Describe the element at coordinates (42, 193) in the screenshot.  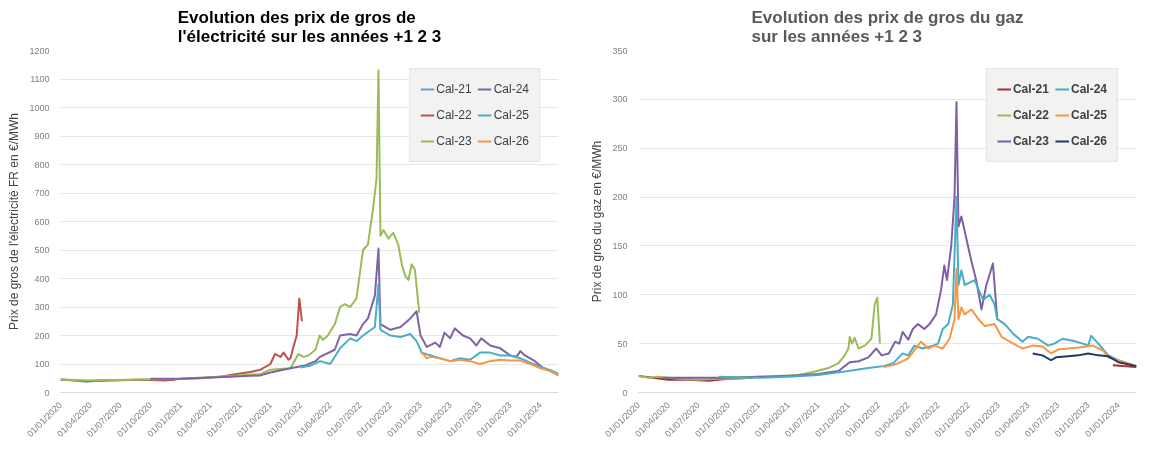
I see `y-tick-label: 700` at that location.